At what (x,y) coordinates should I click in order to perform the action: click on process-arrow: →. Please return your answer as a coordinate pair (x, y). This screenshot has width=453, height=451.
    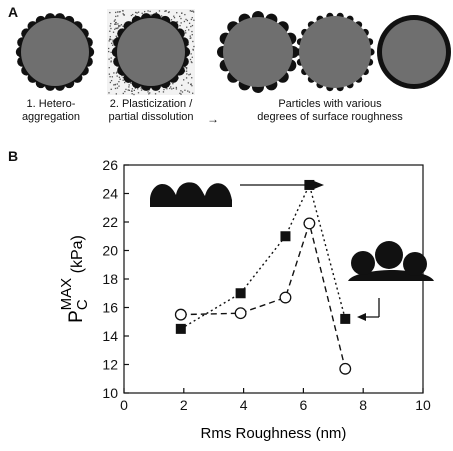
    Looking at the image, I should click on (213, 119).